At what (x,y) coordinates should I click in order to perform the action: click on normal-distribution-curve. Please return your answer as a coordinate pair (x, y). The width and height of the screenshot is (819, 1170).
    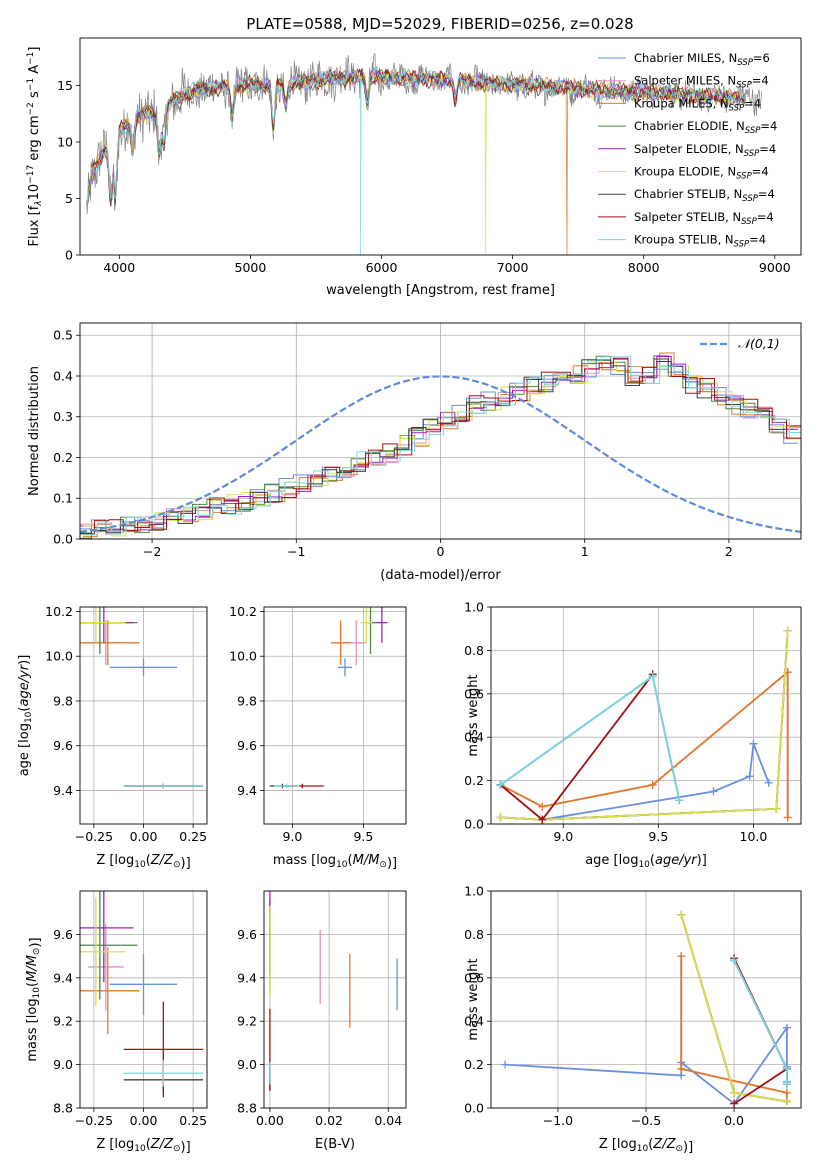
    Looking at the image, I should click on (440, 454).